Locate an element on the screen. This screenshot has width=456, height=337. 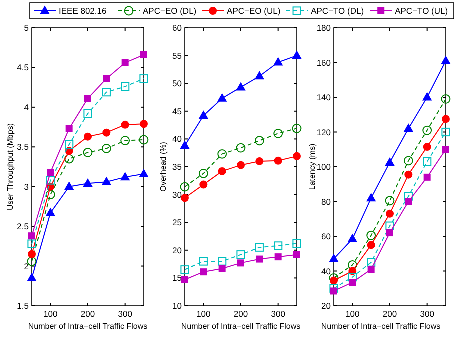
y-tick-label: 15 is located at coordinates (177, 278).